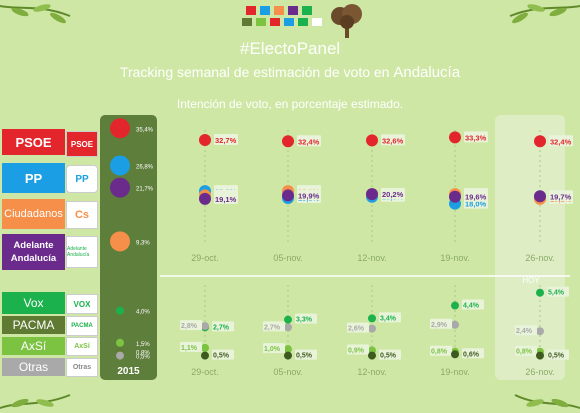 The width and height of the screenshot is (580, 413). Describe the element at coordinates (33, 252) in the screenshot. I see `party-label-adelante-andalucia: Adelante Andalucía` at that location.